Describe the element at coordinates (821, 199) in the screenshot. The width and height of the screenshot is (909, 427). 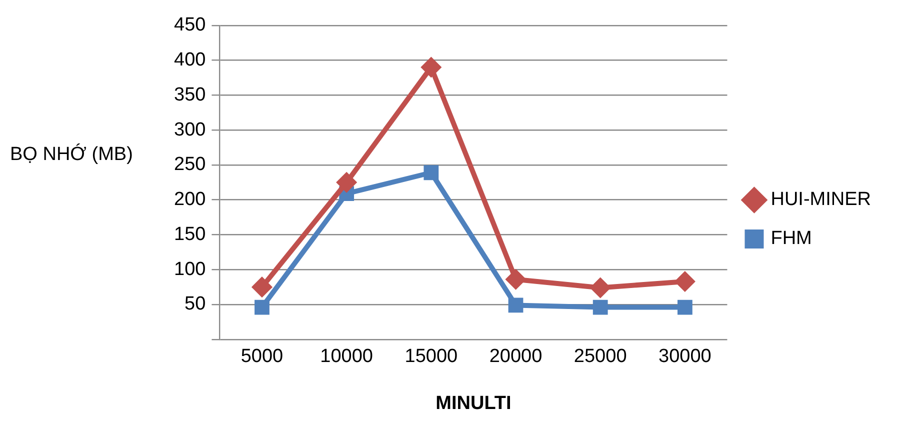
I see `legend-label: HUI-MINER` at that location.